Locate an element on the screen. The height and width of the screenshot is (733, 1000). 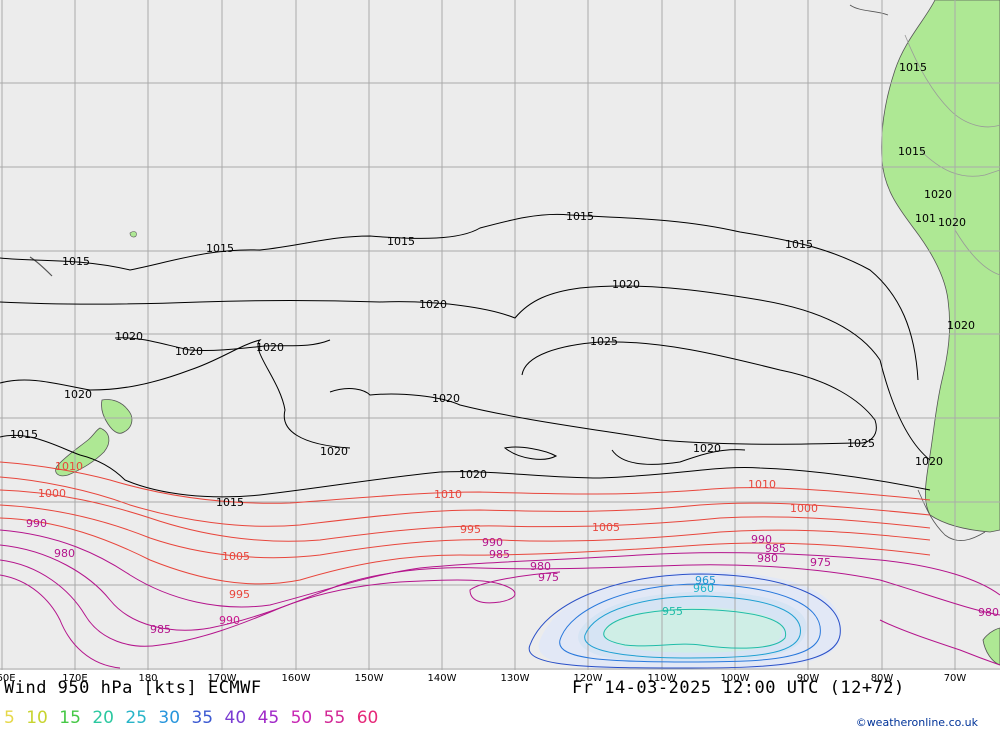
legend-item: 40 is located at coordinates (235, 718).